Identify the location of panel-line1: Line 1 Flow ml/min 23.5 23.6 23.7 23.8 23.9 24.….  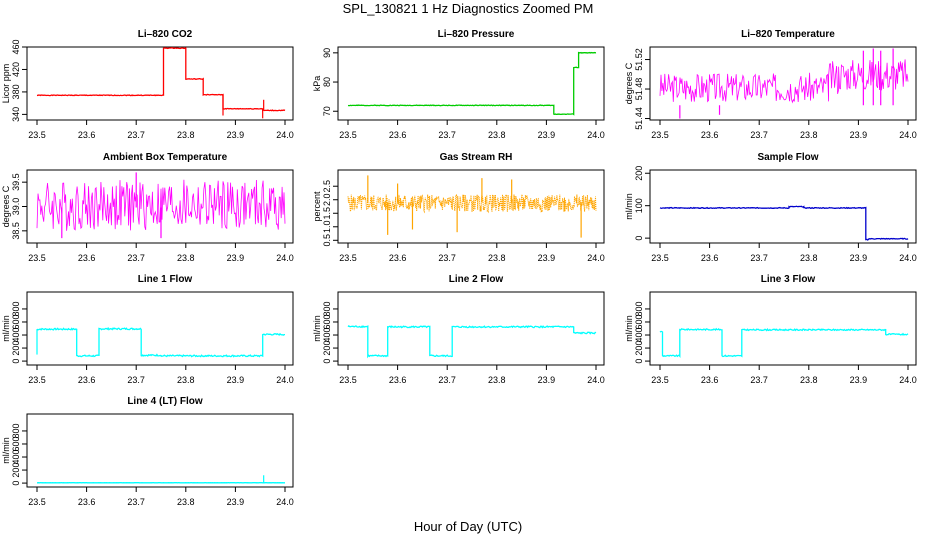
(147, 329).